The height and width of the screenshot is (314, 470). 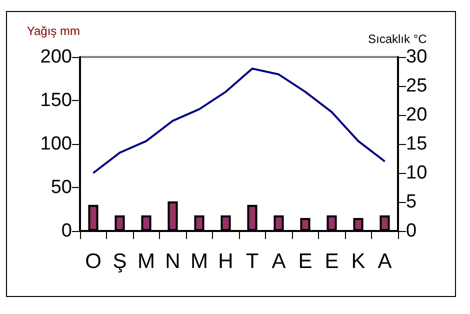 What do you see at coordinates (417, 173) in the screenshot?
I see `y2-tick-label: 10` at bounding box center [417, 173].